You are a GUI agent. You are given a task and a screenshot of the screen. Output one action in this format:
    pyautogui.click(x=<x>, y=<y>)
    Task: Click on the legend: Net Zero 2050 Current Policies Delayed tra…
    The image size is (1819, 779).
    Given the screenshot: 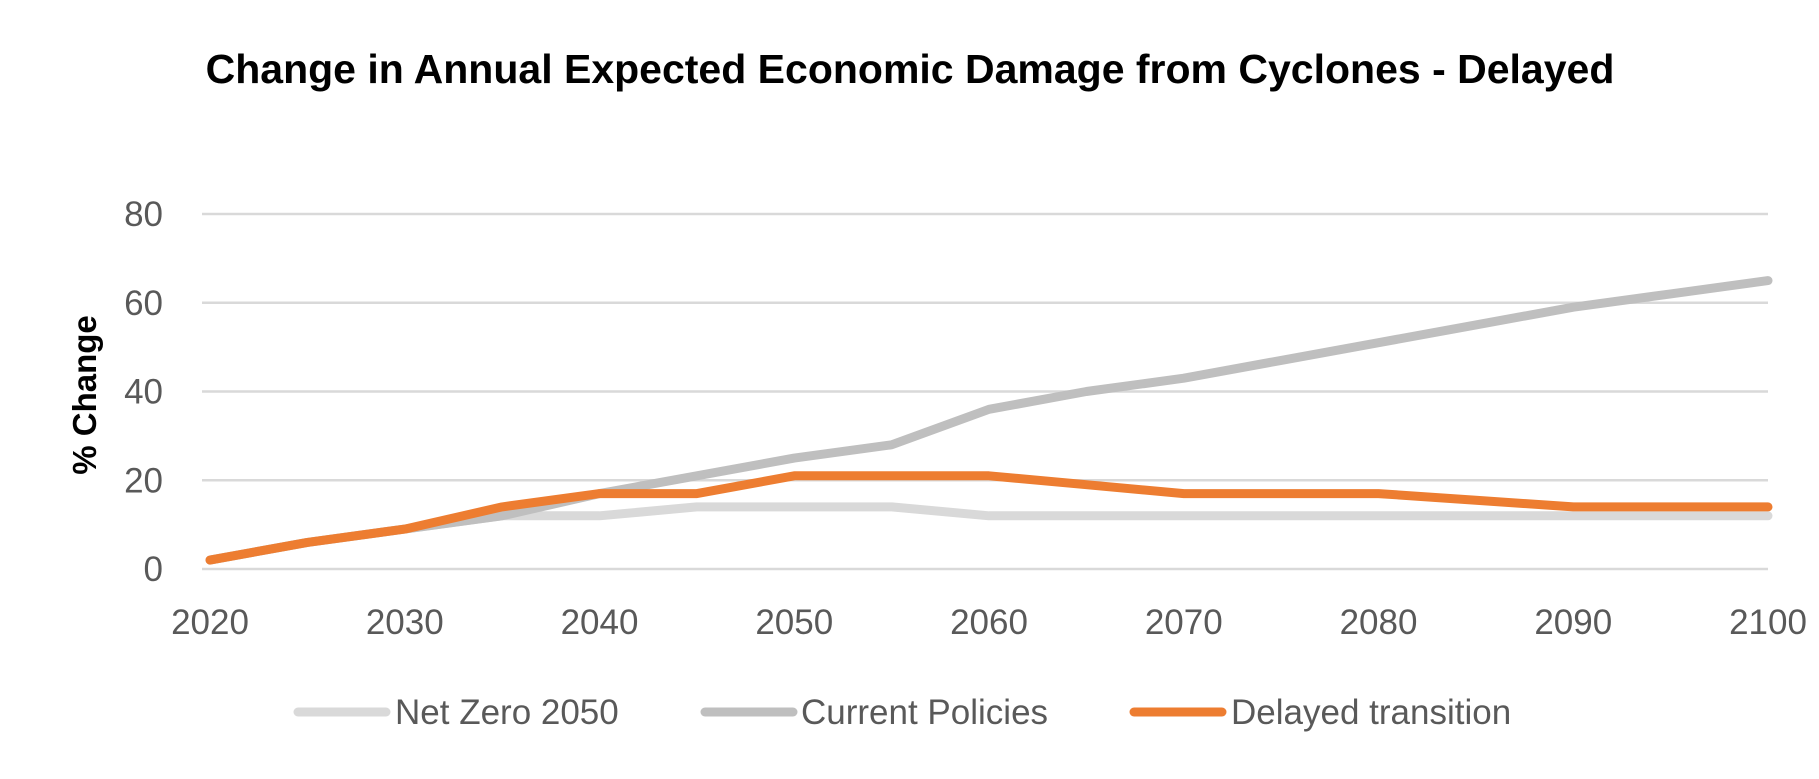 What is the action you would take?
    pyautogui.click(x=902, y=712)
    